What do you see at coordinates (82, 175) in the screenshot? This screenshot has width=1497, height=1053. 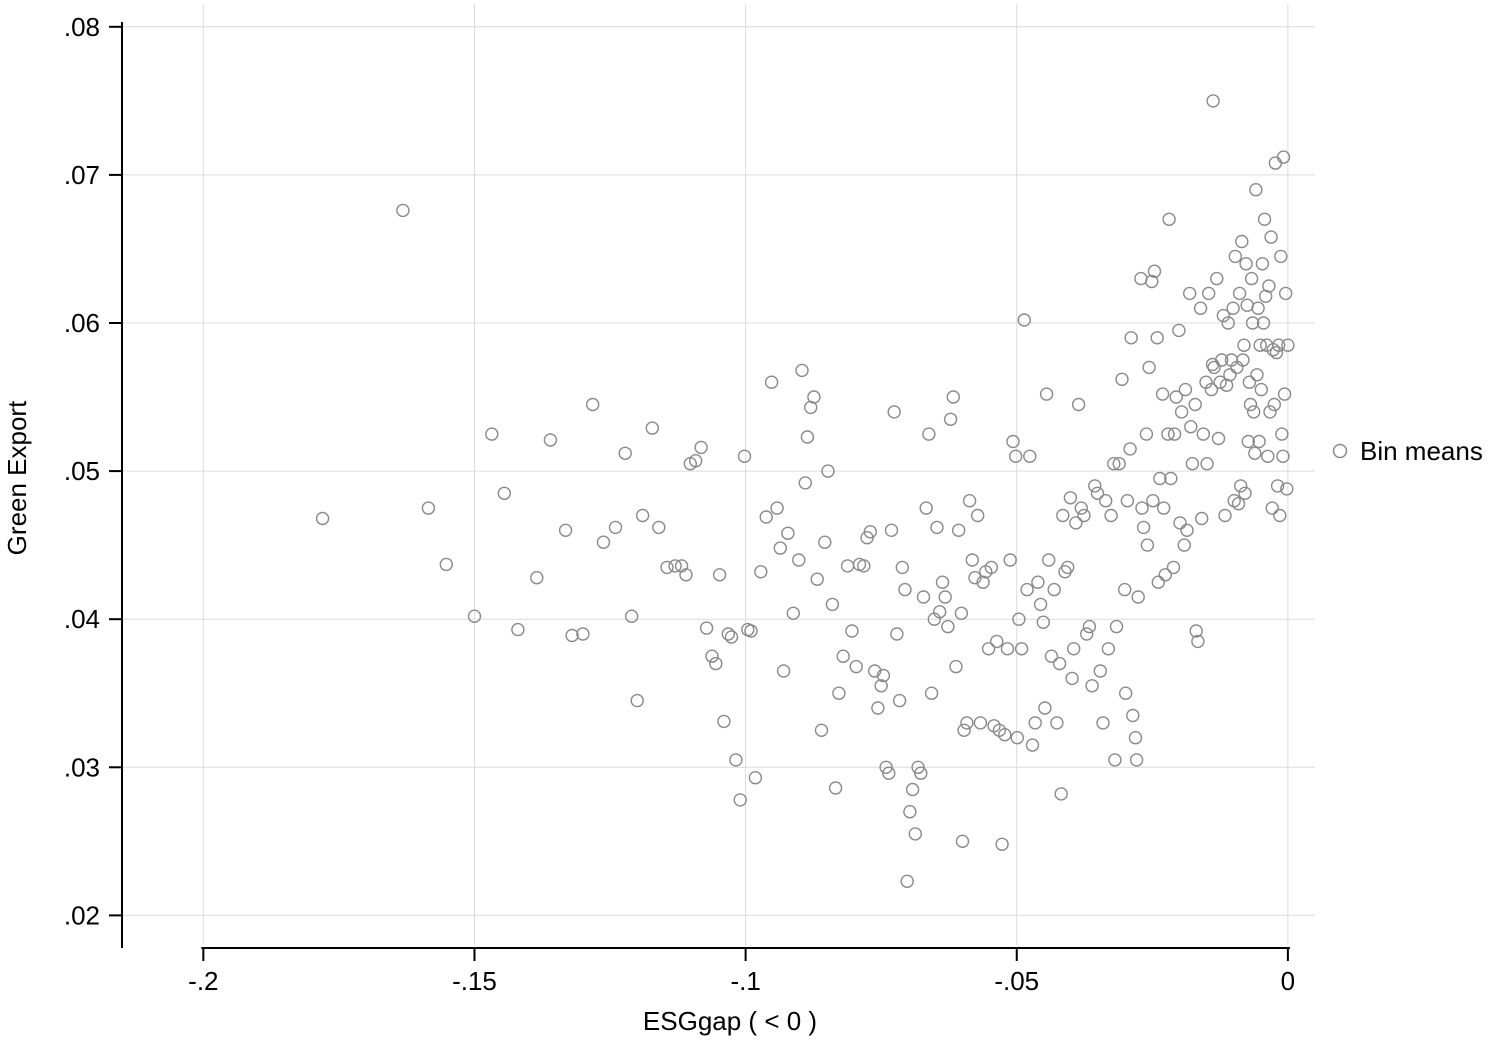 I see `y-tick-label: .07` at bounding box center [82, 175].